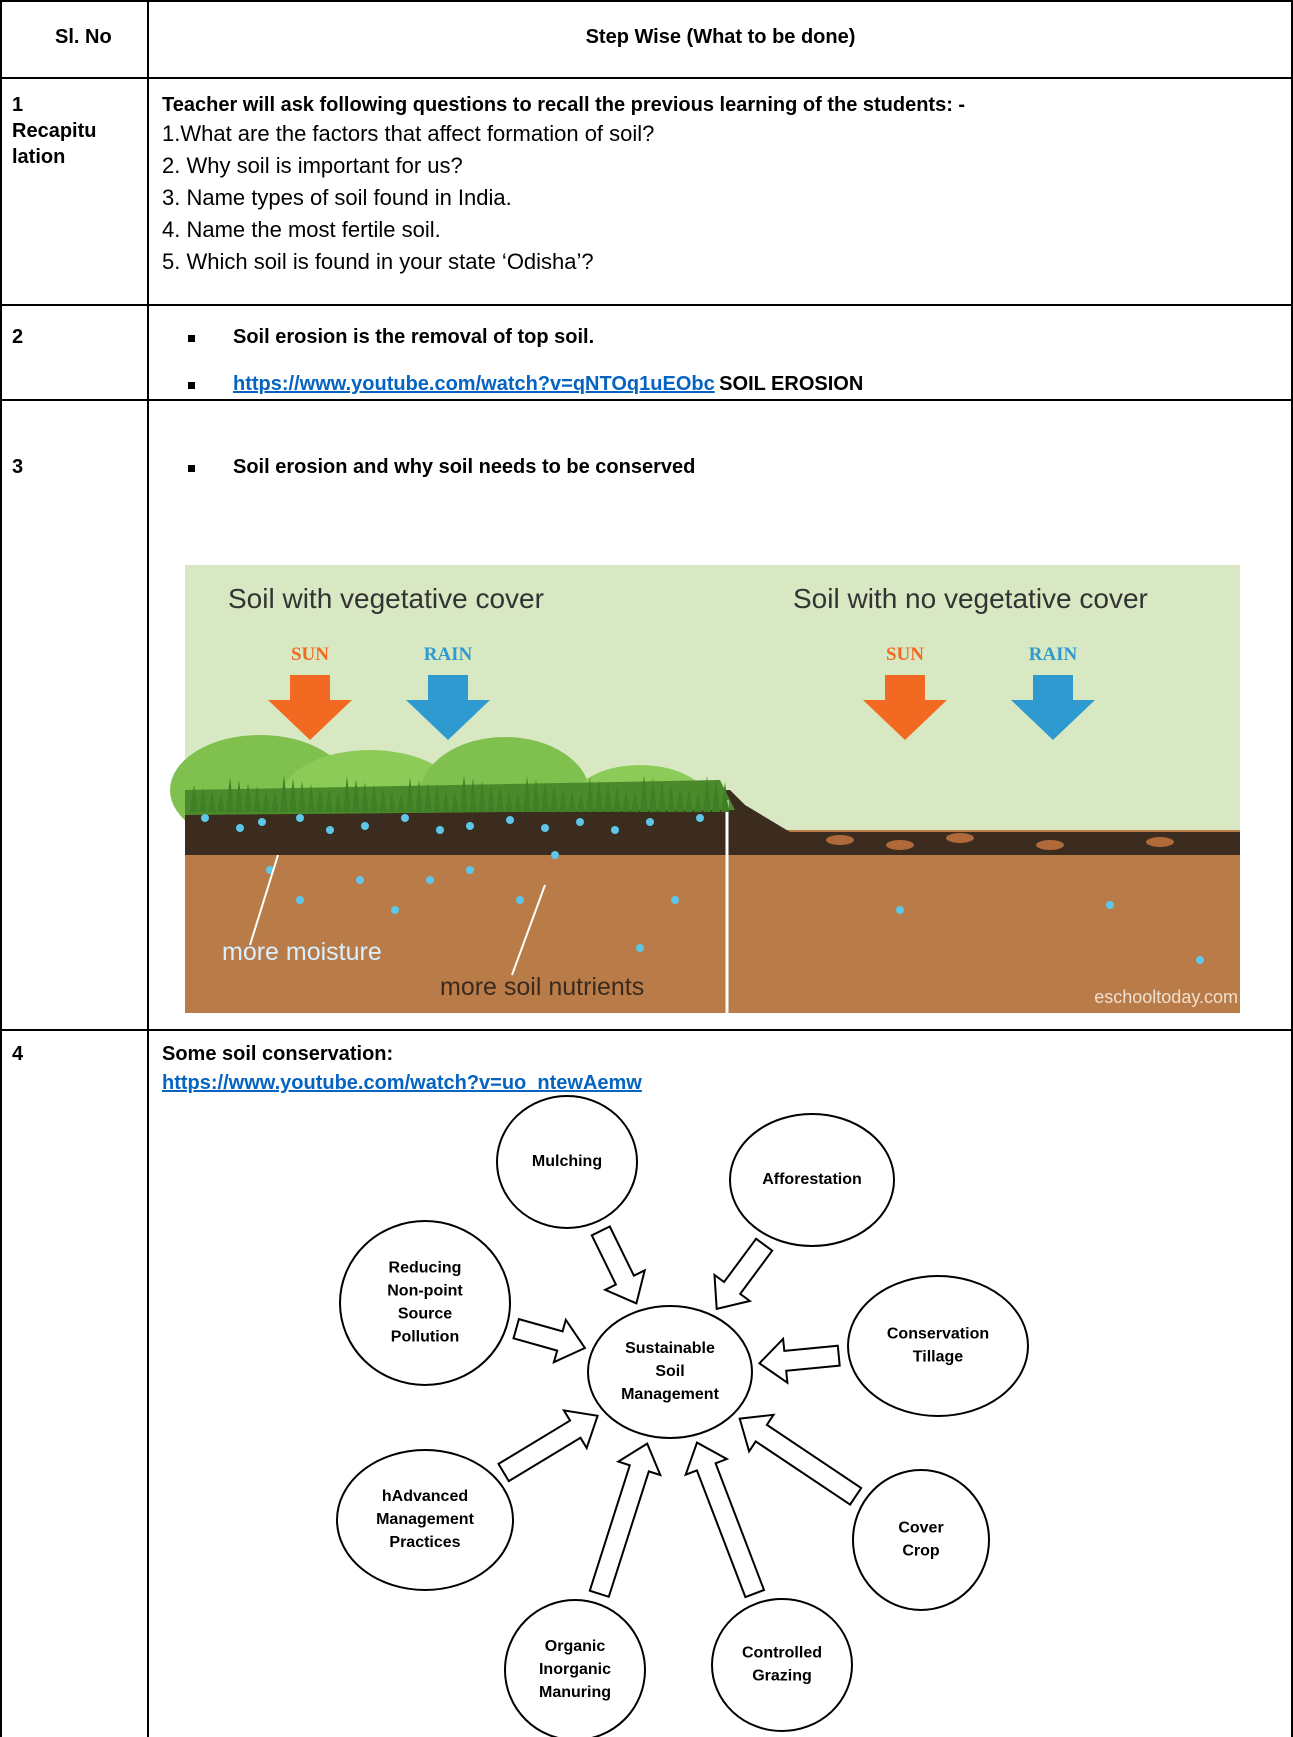 This screenshot has width=1293, height=1737. Describe the element at coordinates (575, 1692) in the screenshot. I see `node-label: Manuring` at that location.